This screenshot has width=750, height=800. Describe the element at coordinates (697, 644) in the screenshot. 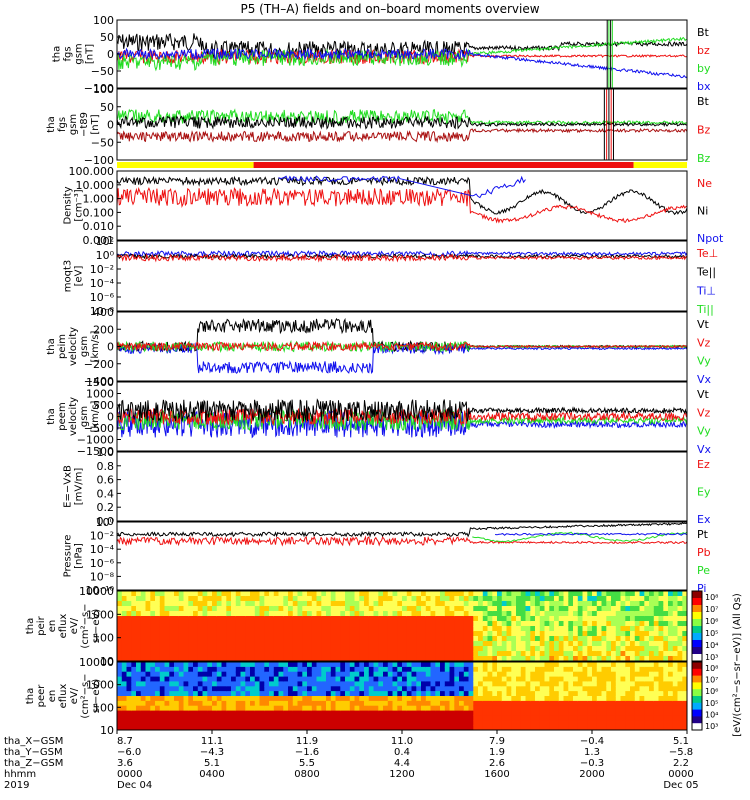

I see `colorbar-cell` at that location.